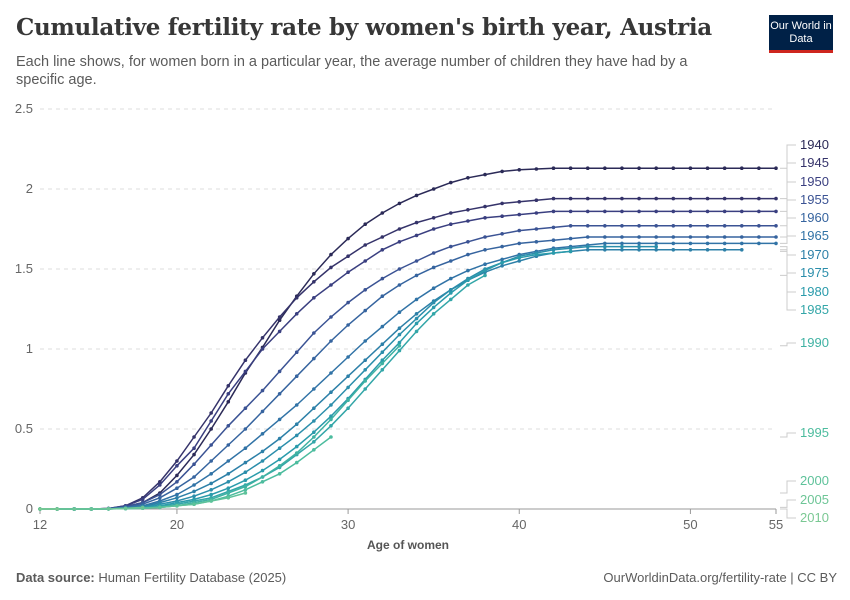 The width and height of the screenshot is (850, 600). I want to click on x-tick-label: 40, so click(519, 524).